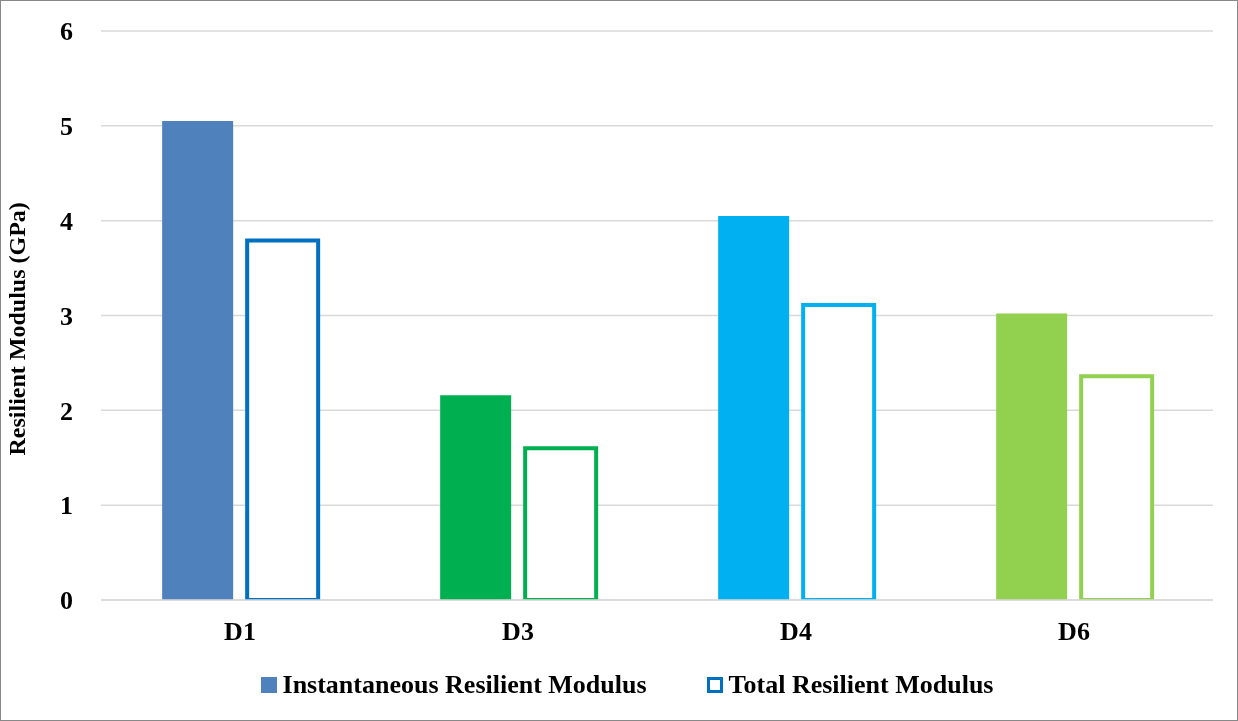 Image resolution: width=1238 pixels, height=721 pixels. What do you see at coordinates (464, 685) in the screenshot?
I see `legend-label: Instantaneous Resilient Modulus` at bounding box center [464, 685].